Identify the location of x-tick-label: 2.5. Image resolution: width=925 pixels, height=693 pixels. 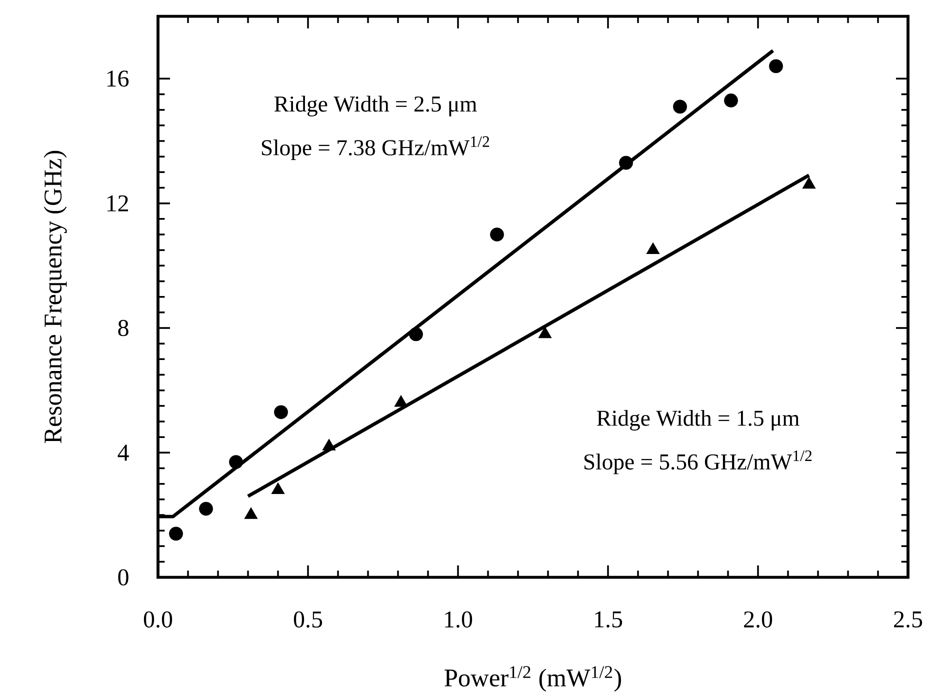
(908, 619).